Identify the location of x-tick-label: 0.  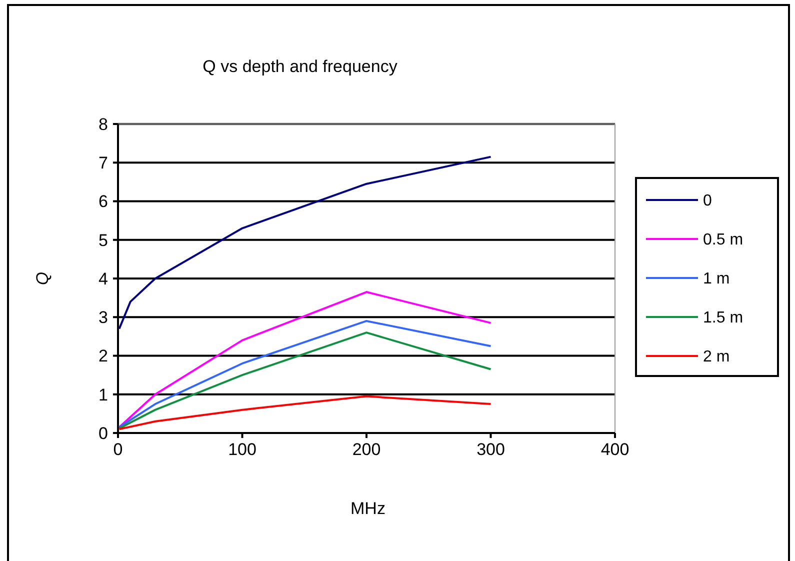
(118, 449).